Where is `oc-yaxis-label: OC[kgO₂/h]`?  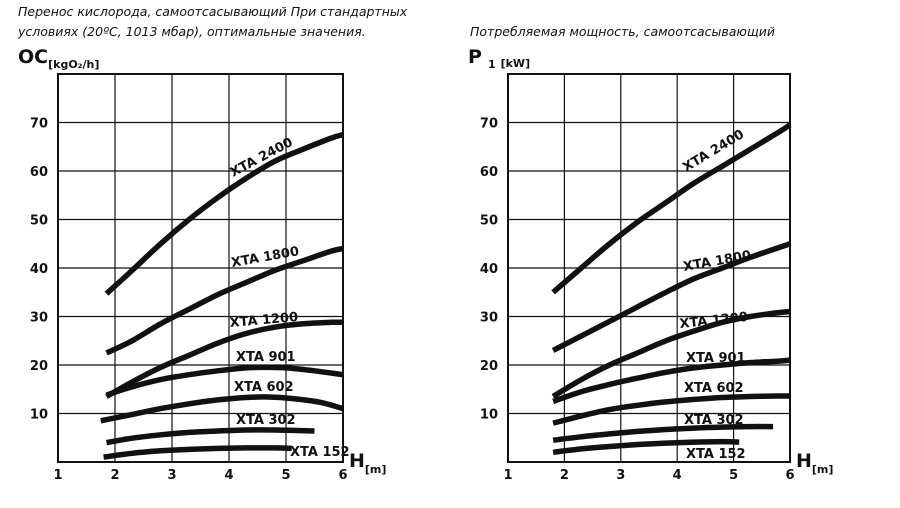
oc-yaxis-label: OC[kgO₂/h] is located at coordinates (58, 58).